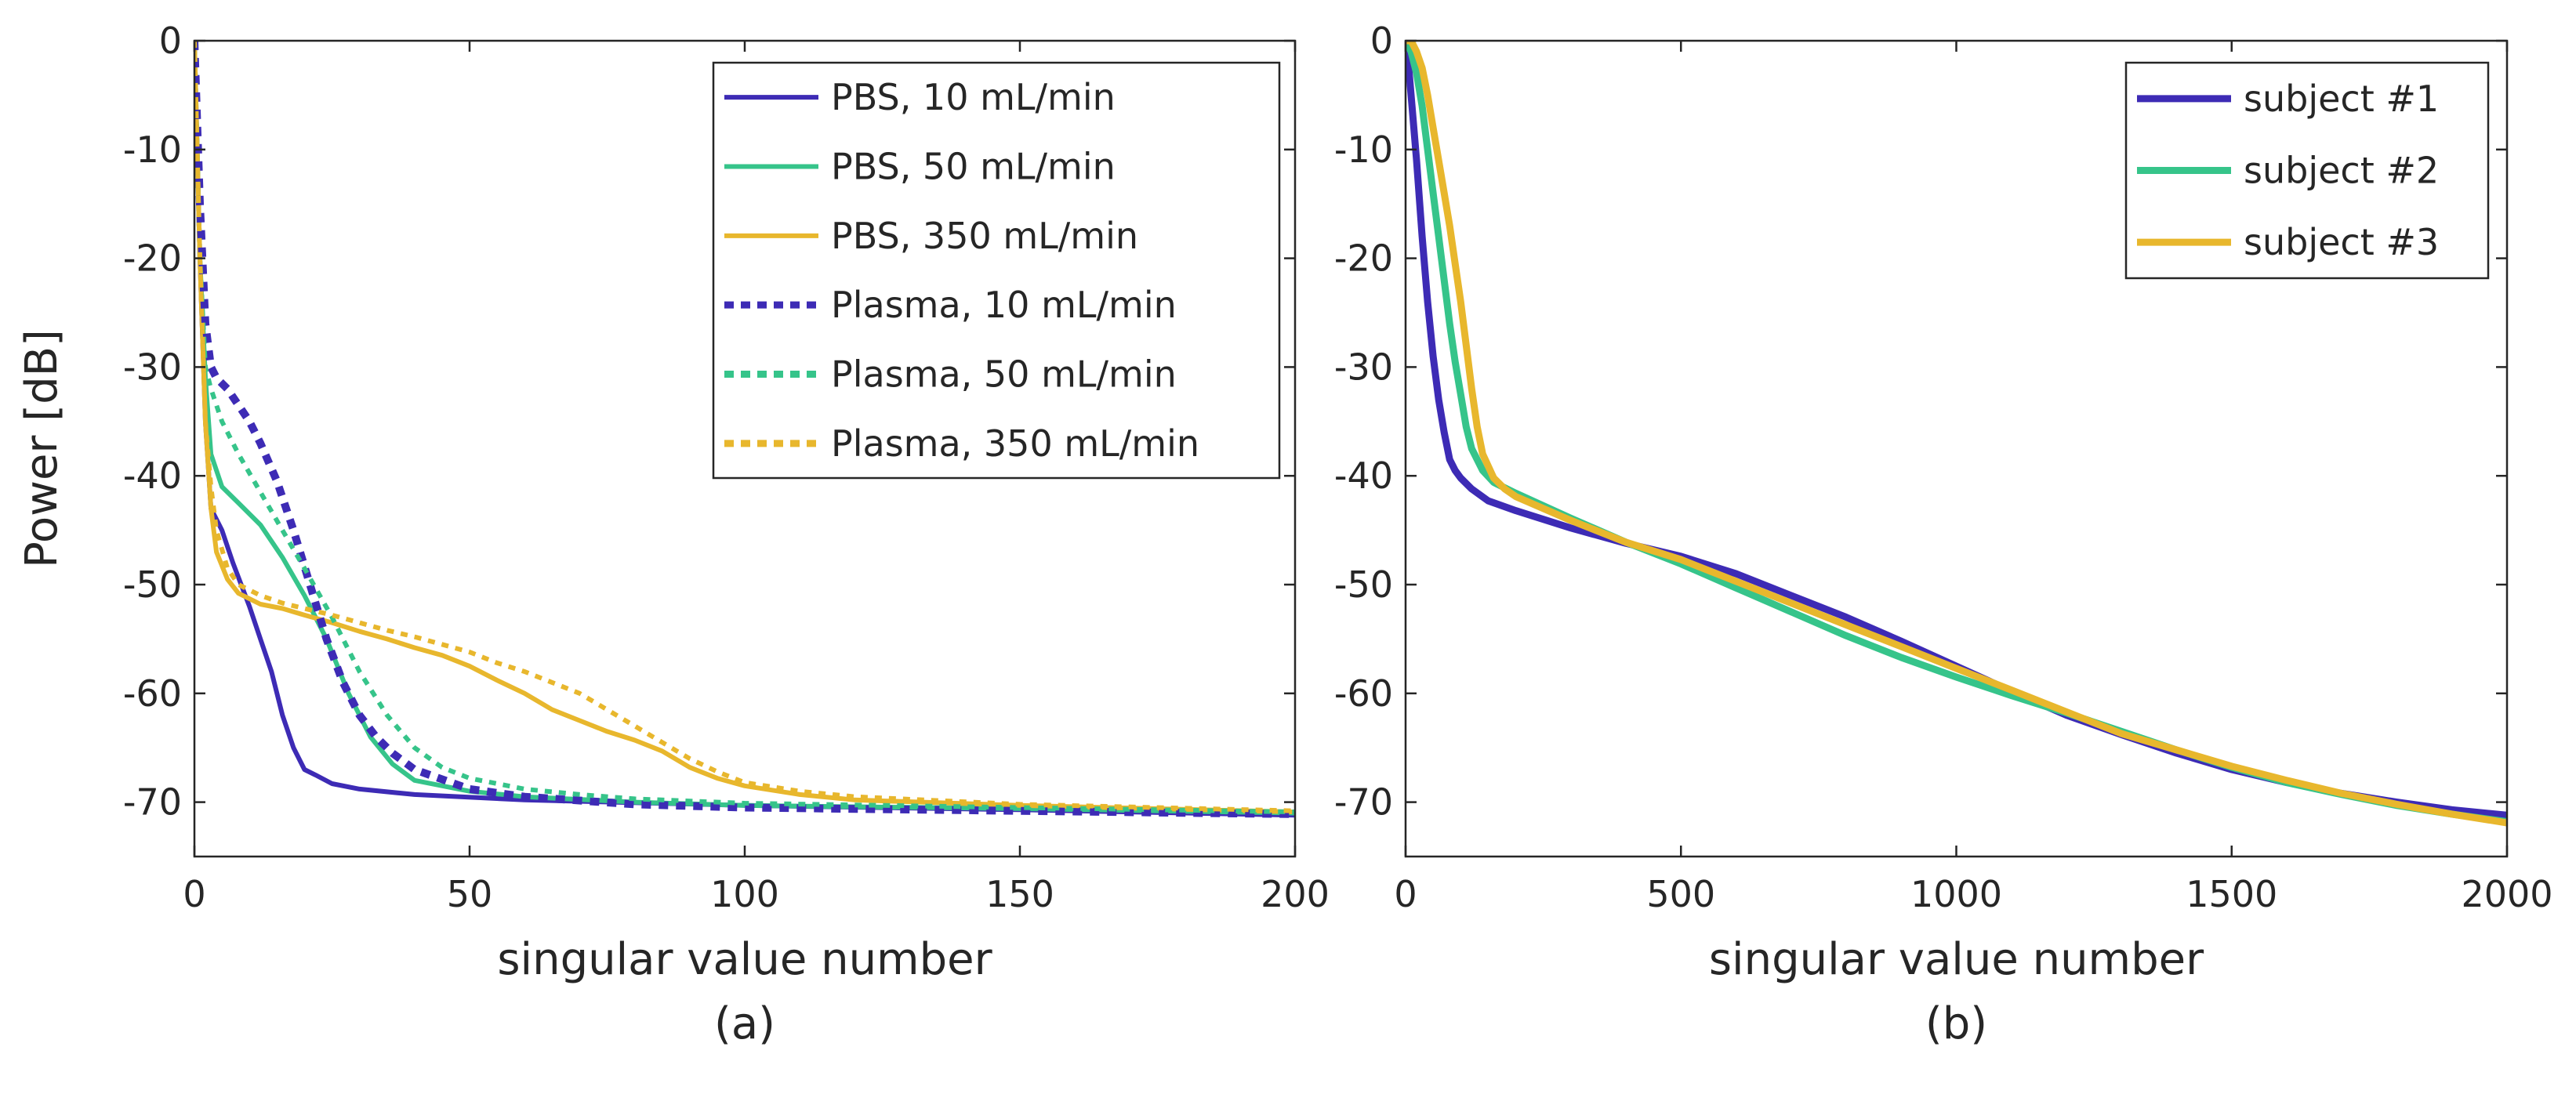  What do you see at coordinates (1004, 305) in the screenshot?
I see `legend-label-4: Plasma, 10 mL/min` at bounding box center [1004, 305].